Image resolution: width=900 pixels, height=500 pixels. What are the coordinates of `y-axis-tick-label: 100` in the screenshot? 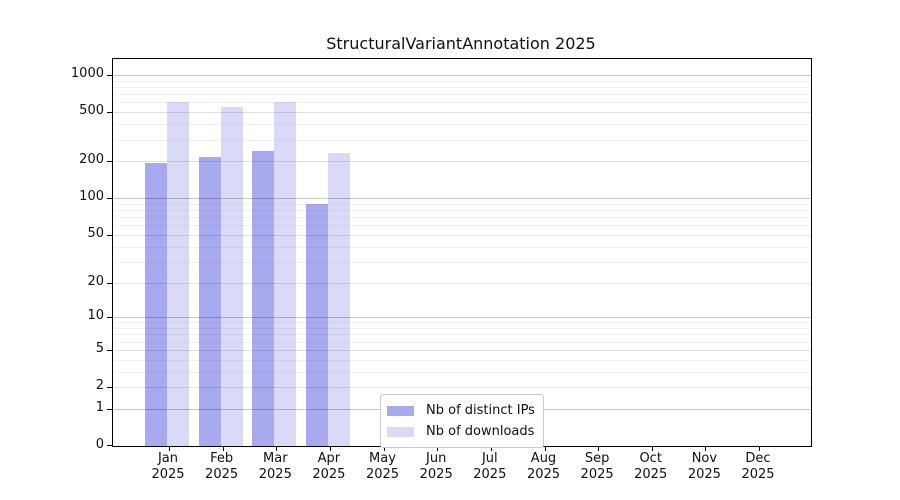 It's located at (91, 197).